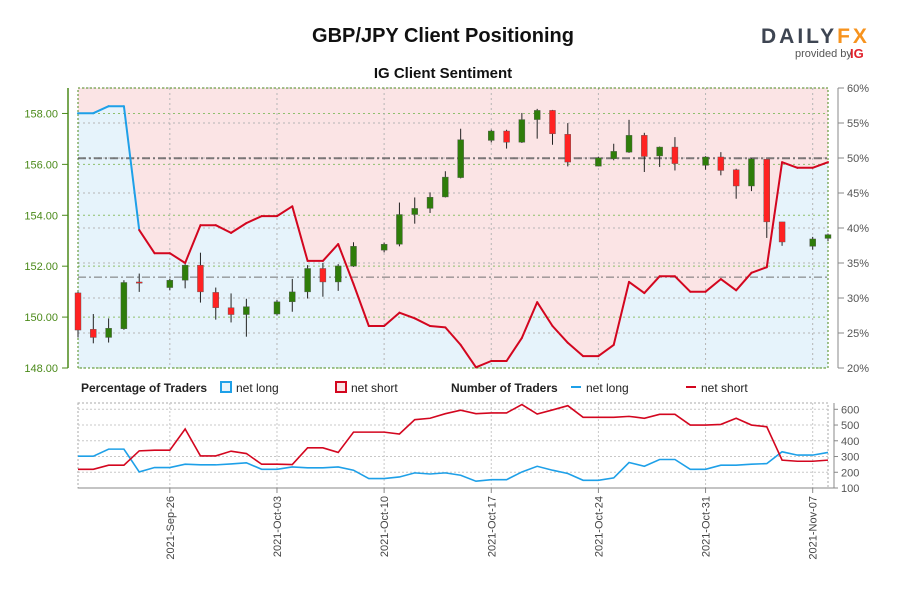 The height and width of the screenshot is (600, 900). Describe the element at coordinates (850, 442) in the screenshot. I see `lower-tick-label: 400` at that location.